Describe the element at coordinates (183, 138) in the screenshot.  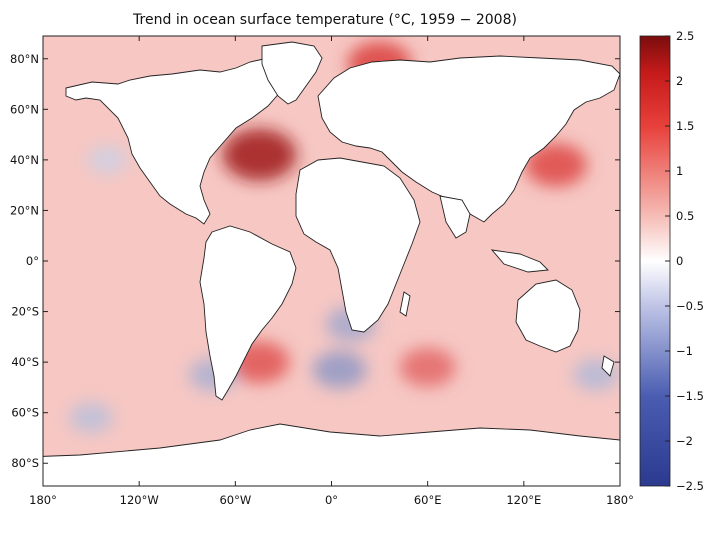
I see `north-america` at that location.